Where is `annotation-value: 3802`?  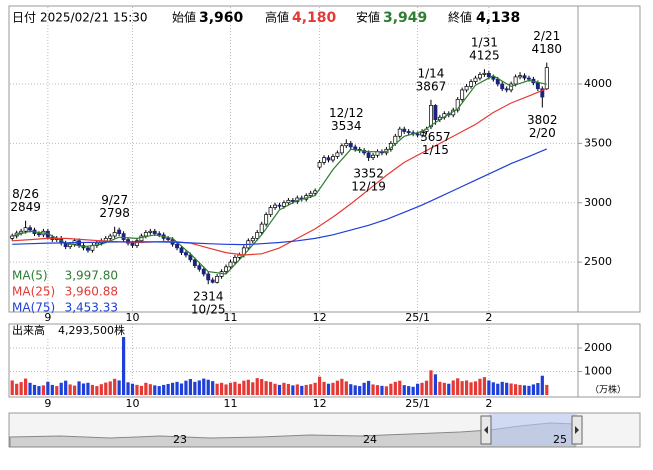 annotation-value: 3802 is located at coordinates (542, 120).